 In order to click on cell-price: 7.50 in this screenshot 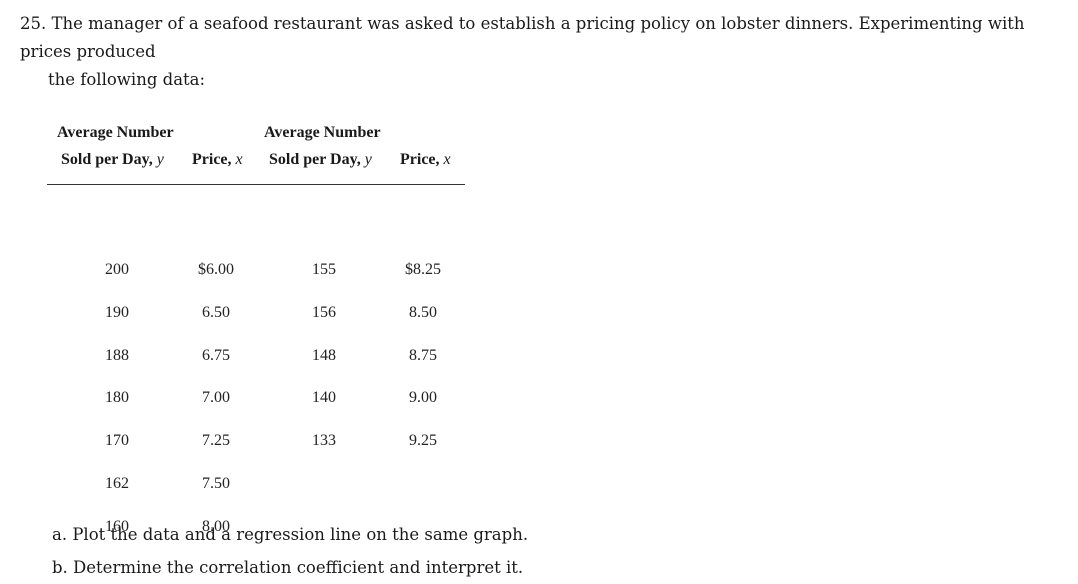, I will do `click(216, 483)`.